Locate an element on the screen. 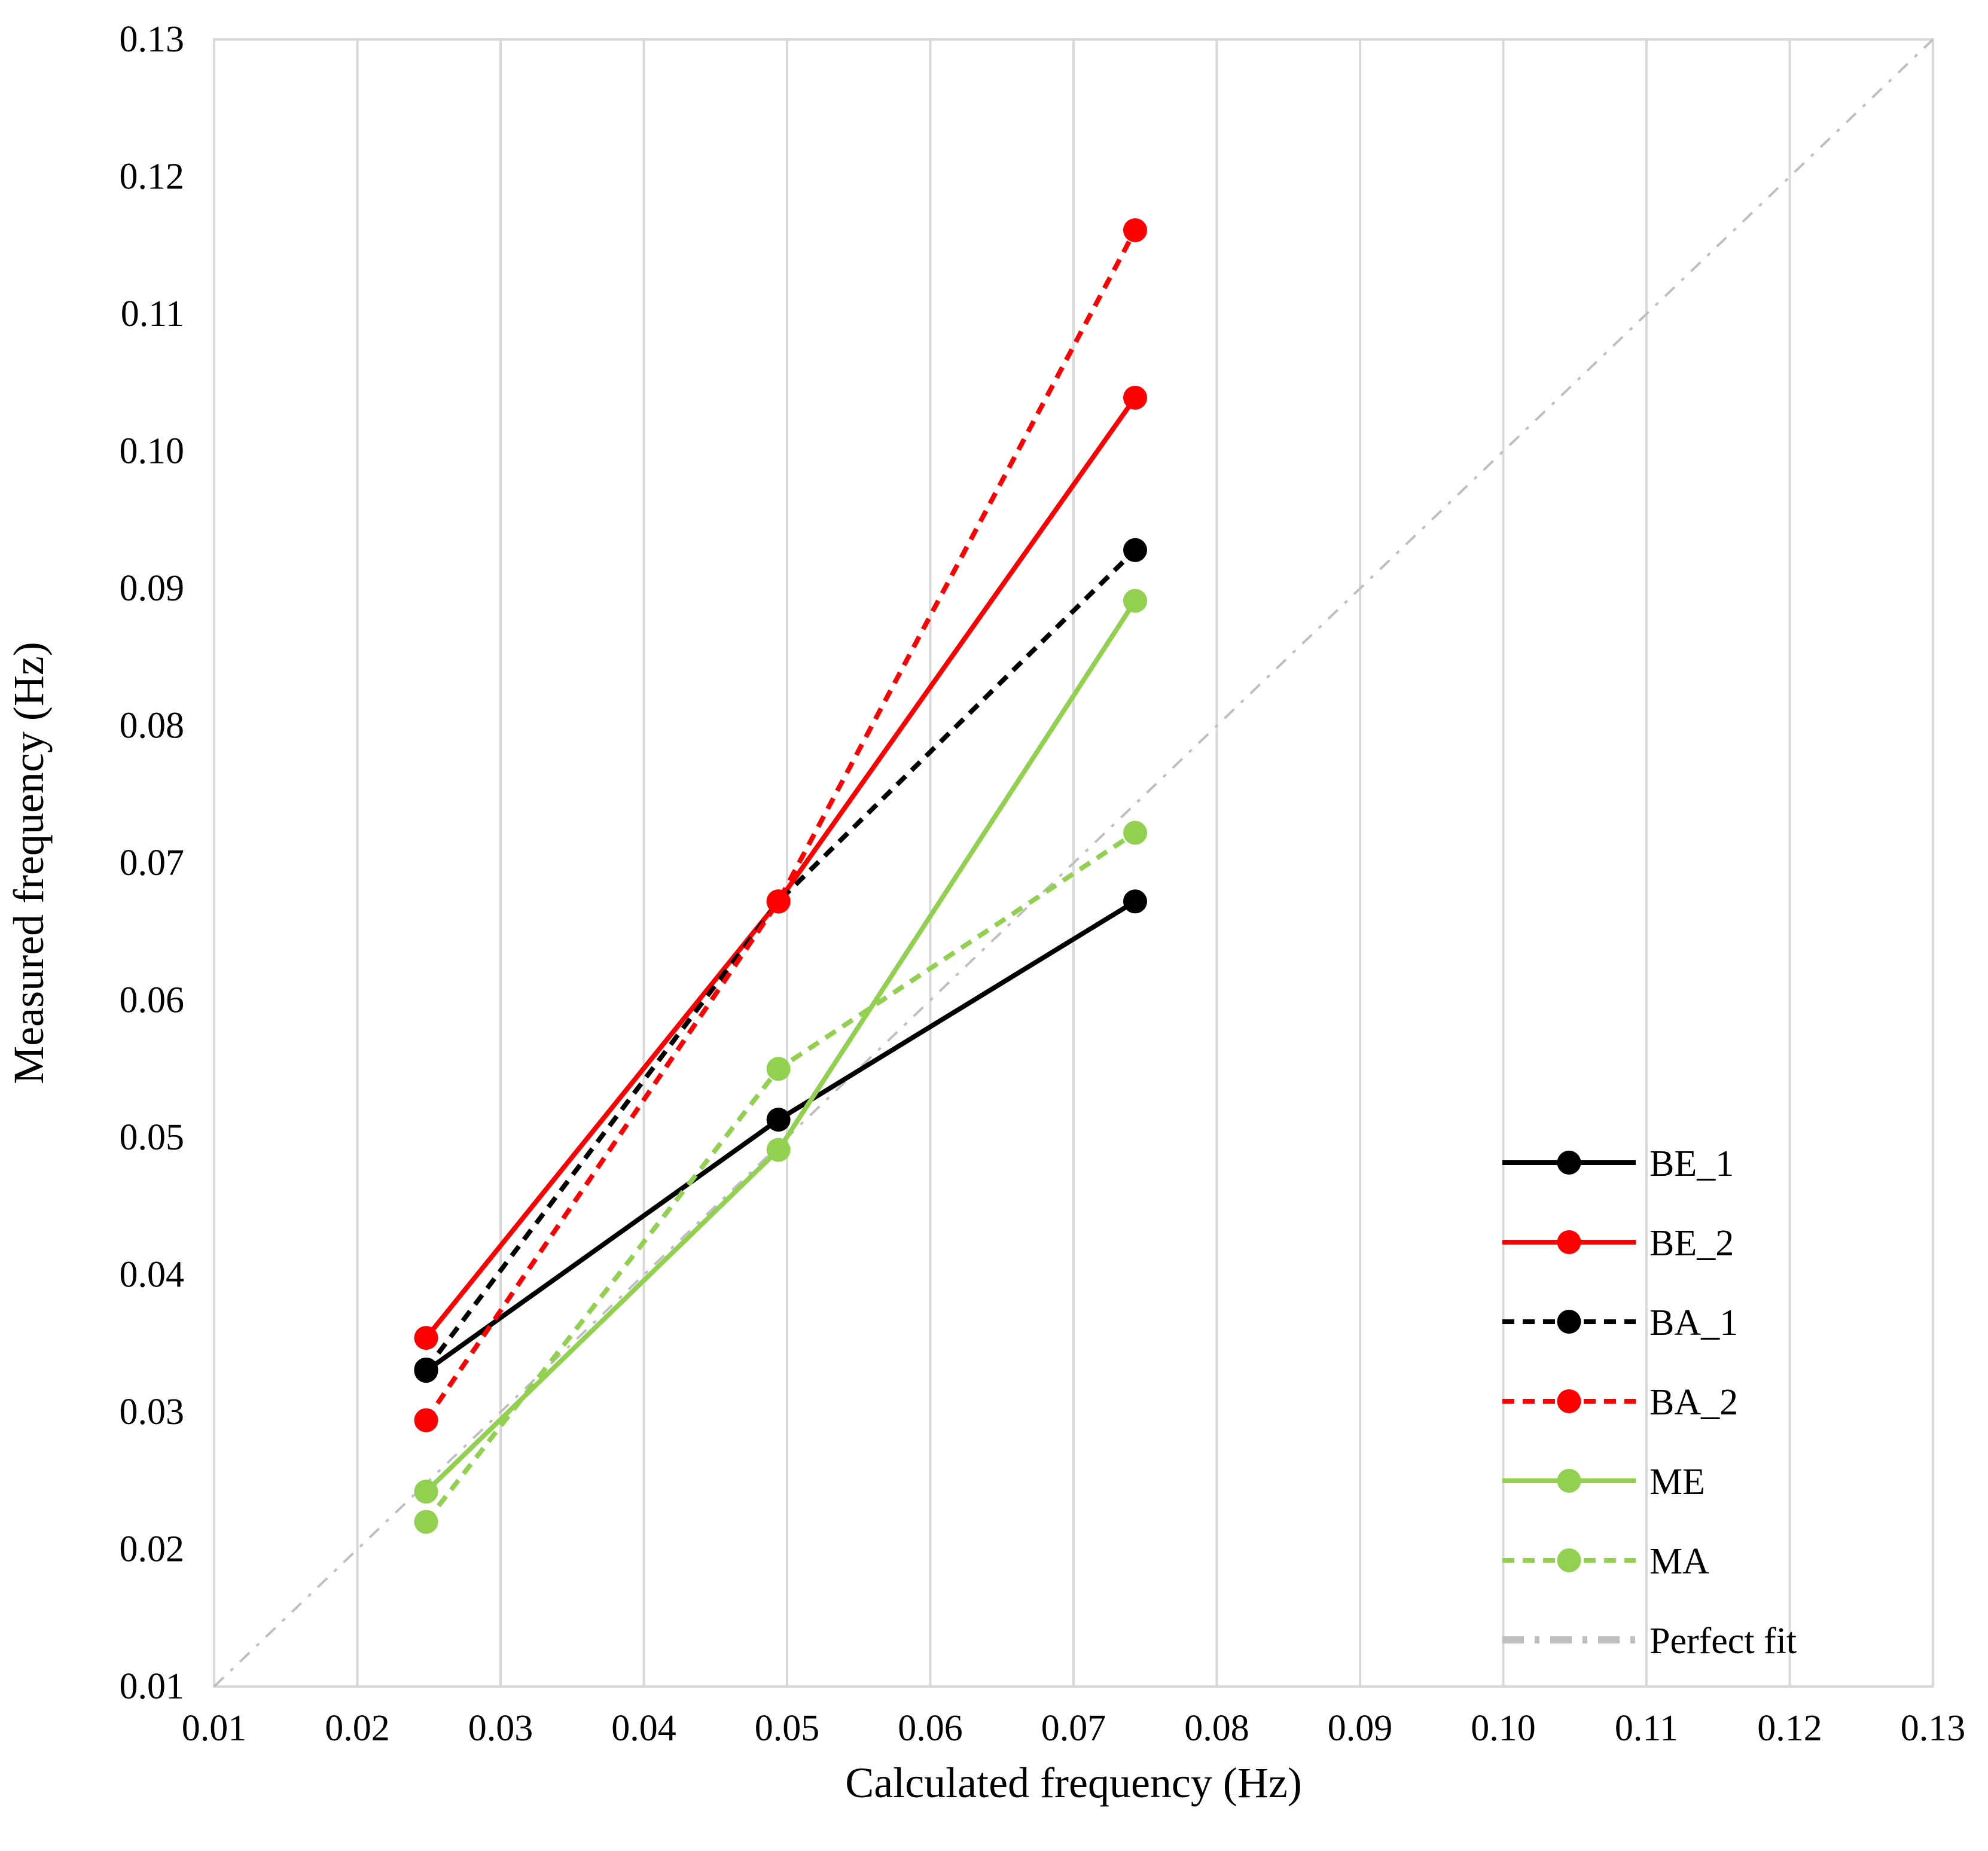 The image size is (1988, 1851). series-ma is located at coordinates (780, 1177).